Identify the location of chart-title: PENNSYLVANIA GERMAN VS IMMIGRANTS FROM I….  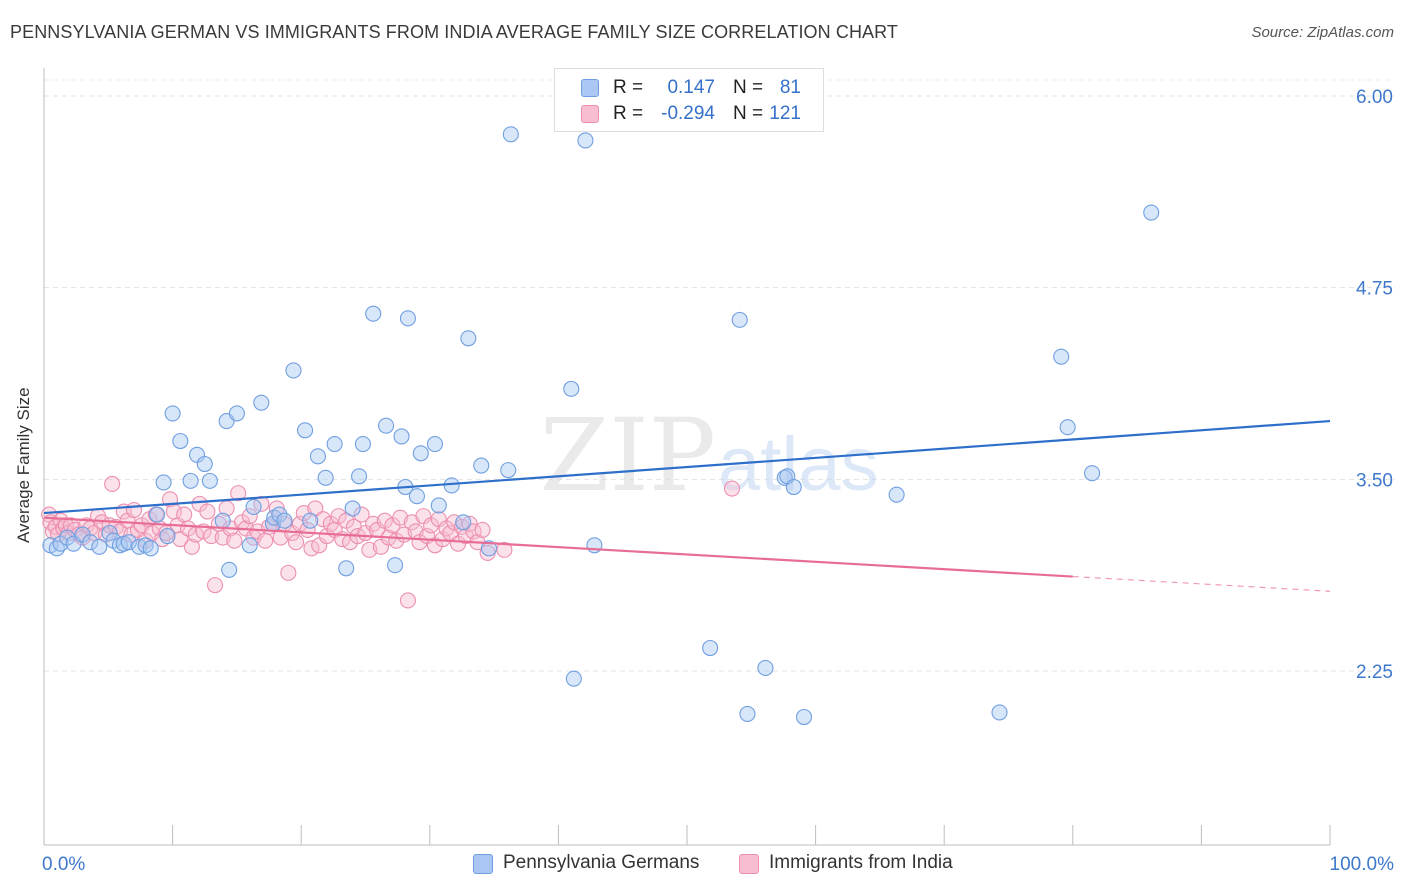
(454, 32).